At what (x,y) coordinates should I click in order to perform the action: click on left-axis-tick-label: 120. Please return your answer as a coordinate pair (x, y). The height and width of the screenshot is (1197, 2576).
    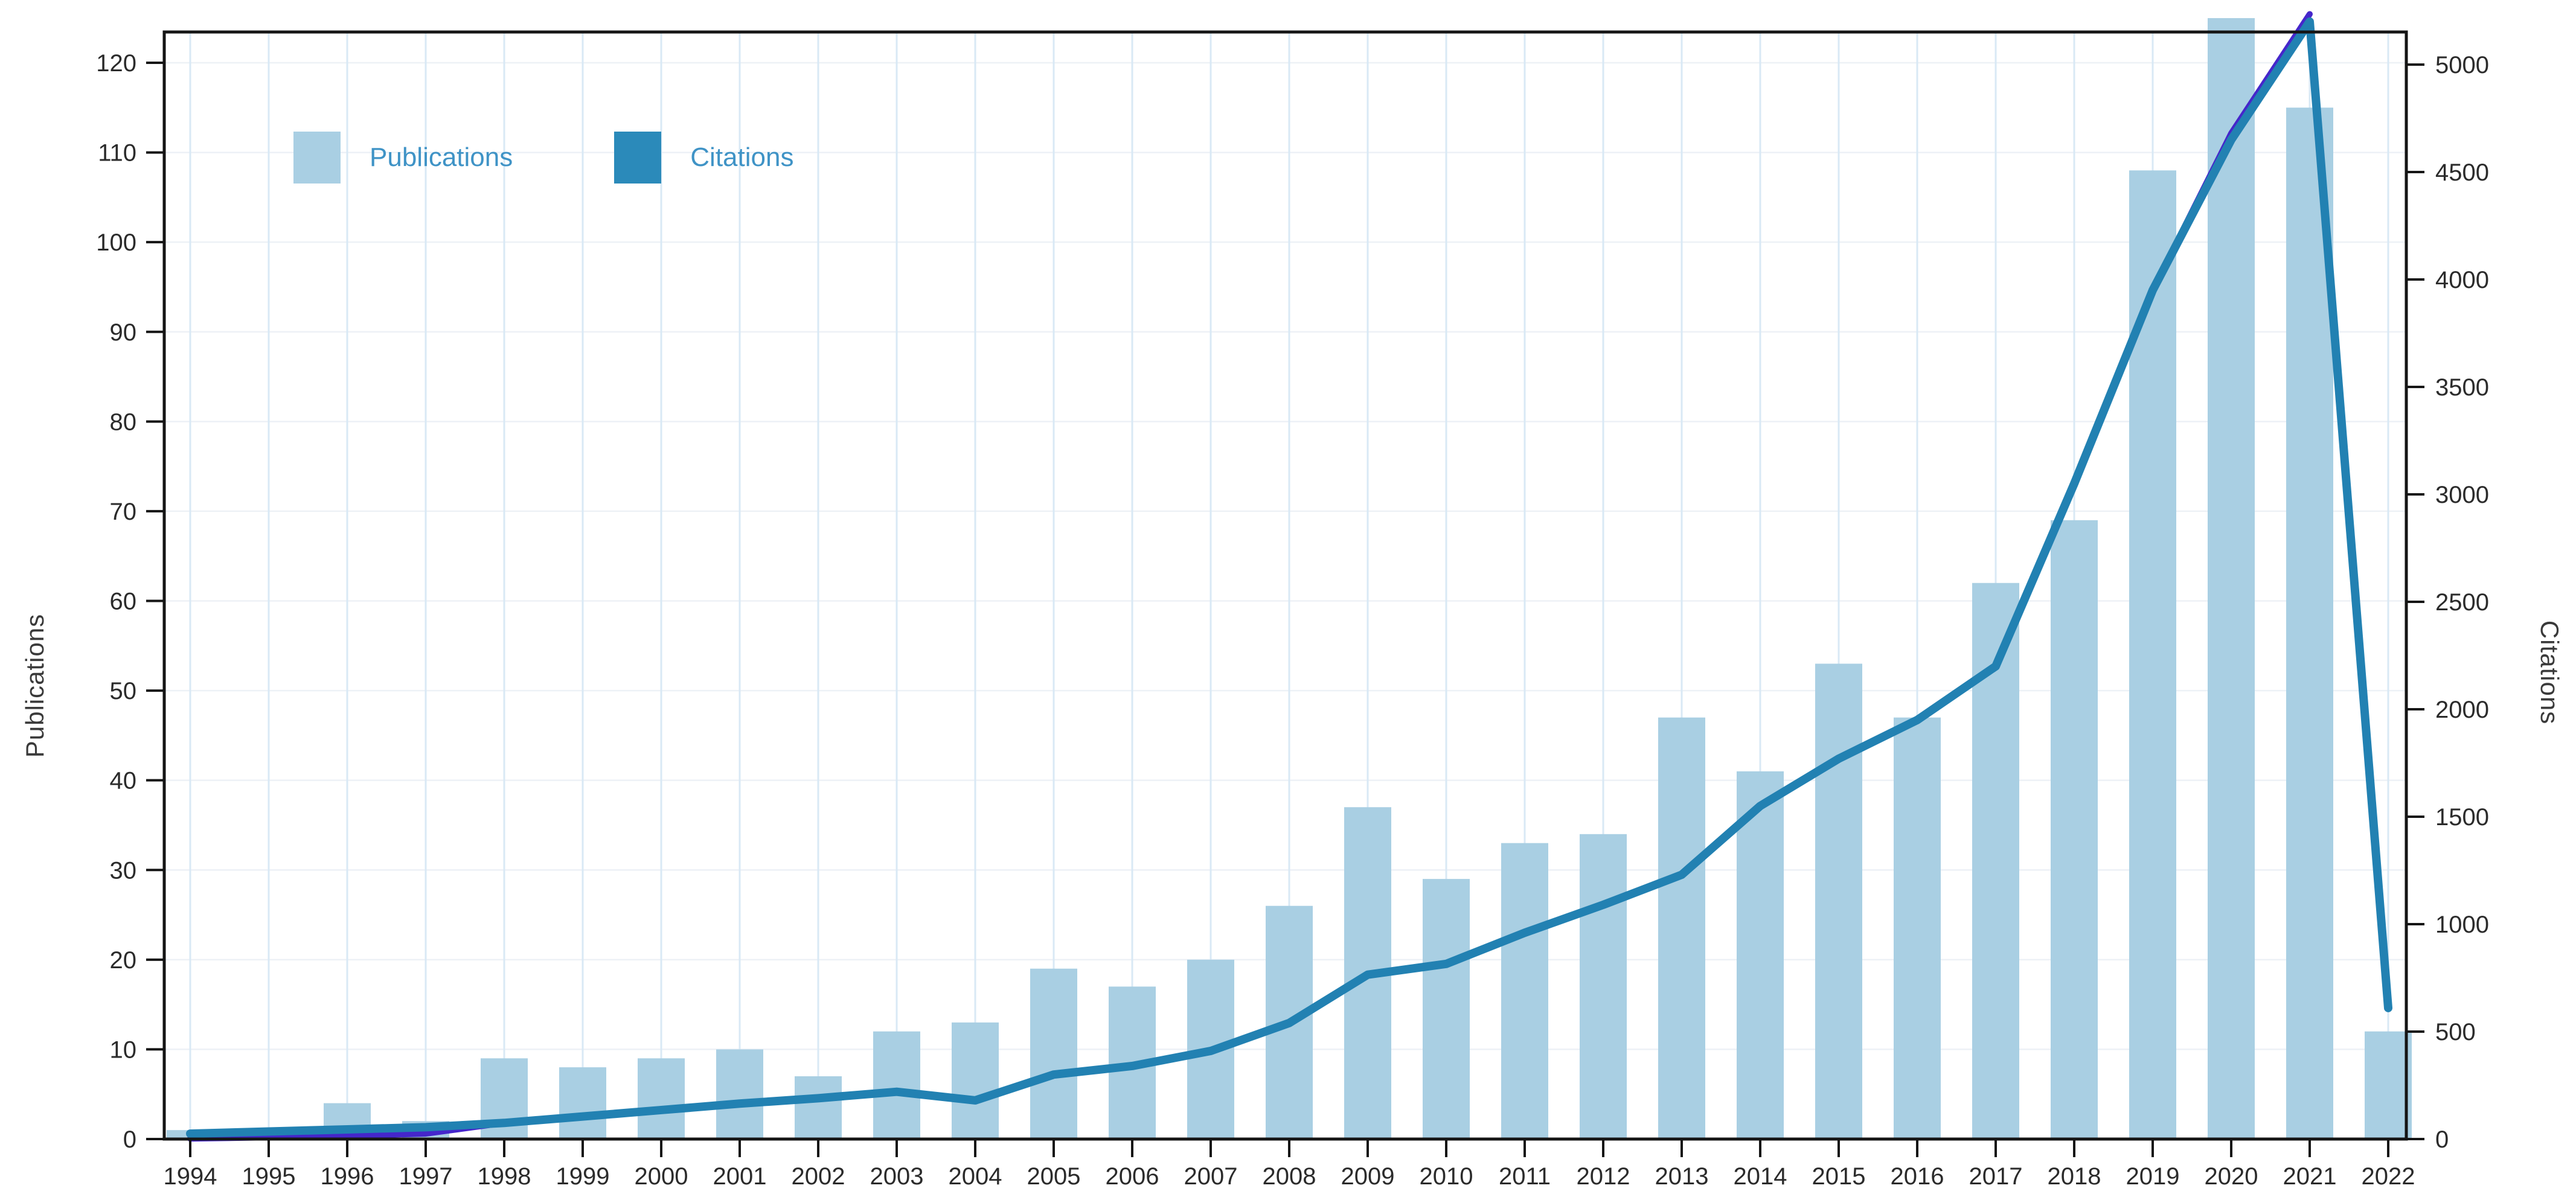
    Looking at the image, I should click on (116, 64).